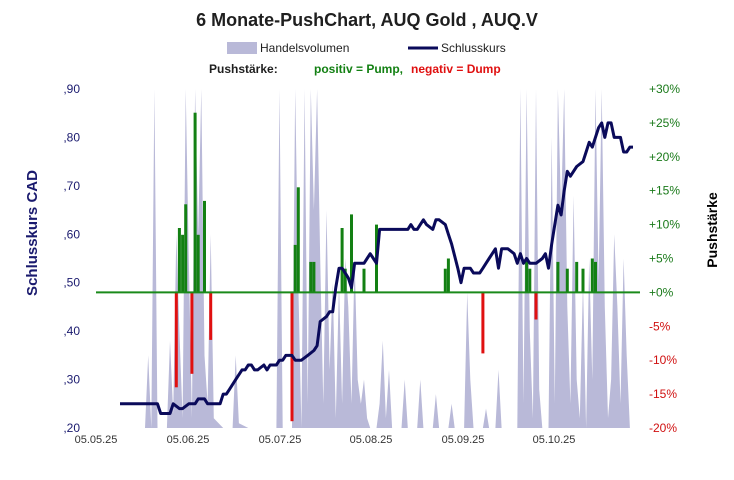  What do you see at coordinates (664, 225) in the screenshot?
I see `y-right-tick-label: +10%` at bounding box center [664, 225].